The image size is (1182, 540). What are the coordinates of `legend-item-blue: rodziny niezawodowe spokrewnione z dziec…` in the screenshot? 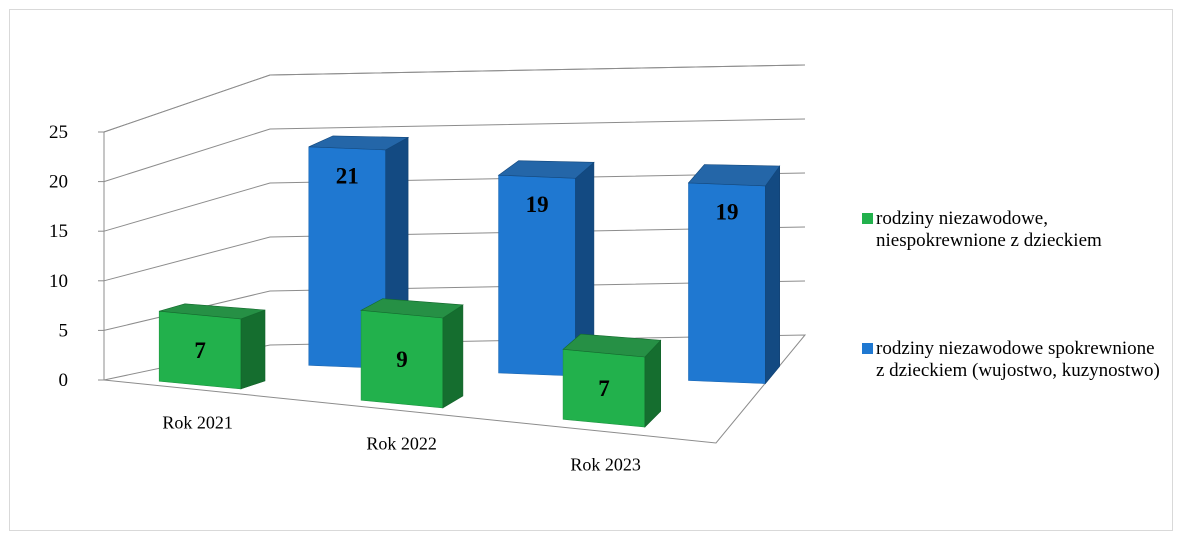 It's located at (1012, 373).